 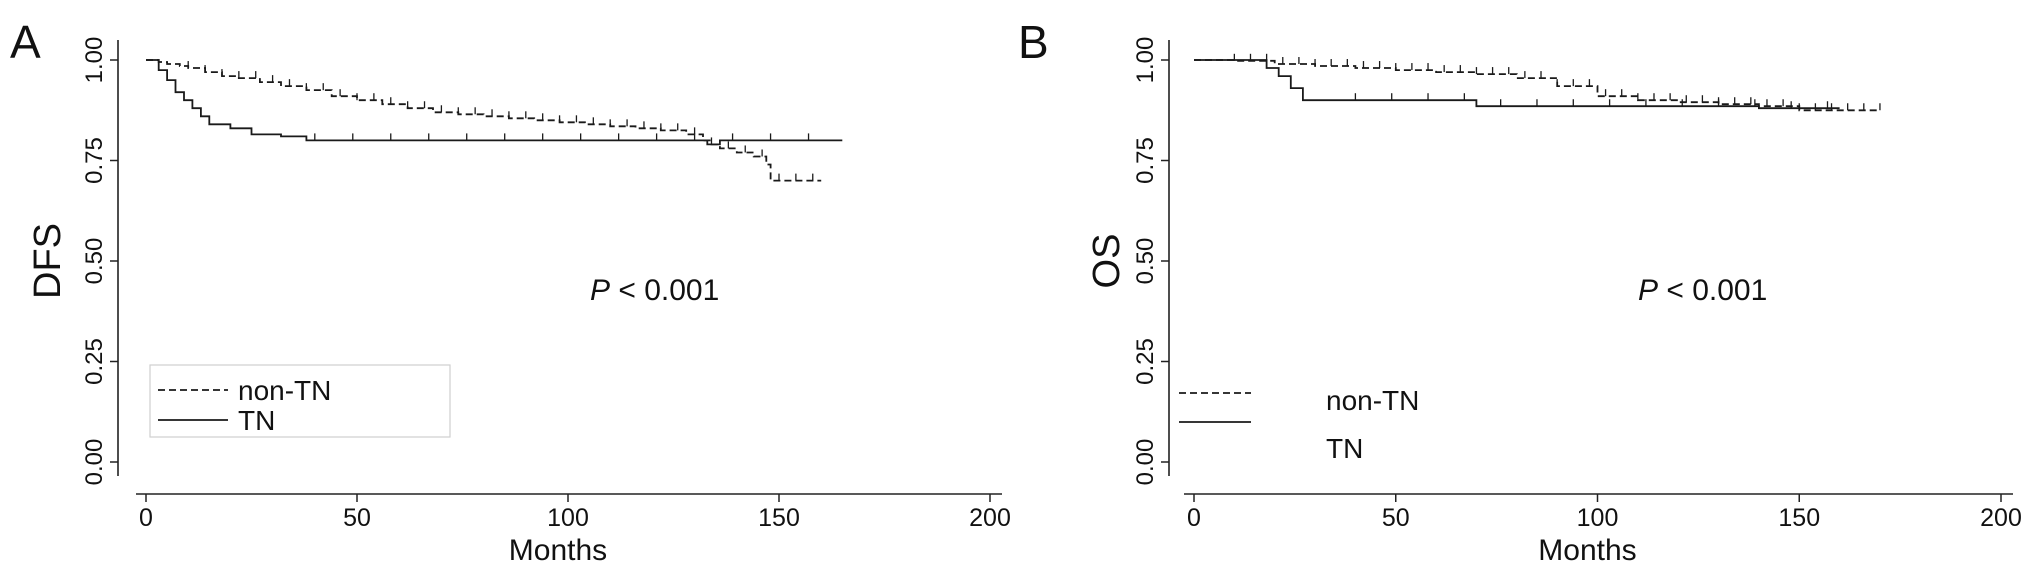 I want to click on panel-letter: A, so click(x=25, y=42).